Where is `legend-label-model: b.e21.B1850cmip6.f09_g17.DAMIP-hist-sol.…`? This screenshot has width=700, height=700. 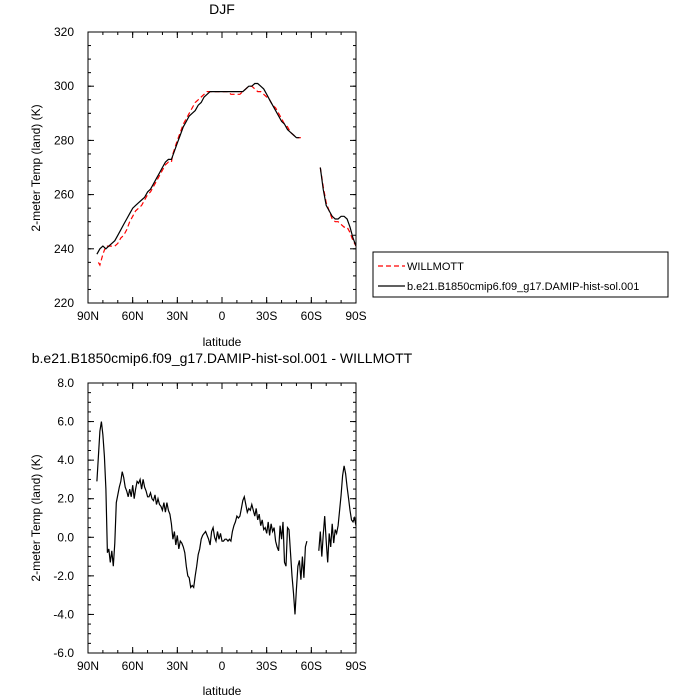 legend-label-model: b.e21.B1850cmip6.f09_g17.DAMIP-hist-sol.… is located at coordinates (523, 287).